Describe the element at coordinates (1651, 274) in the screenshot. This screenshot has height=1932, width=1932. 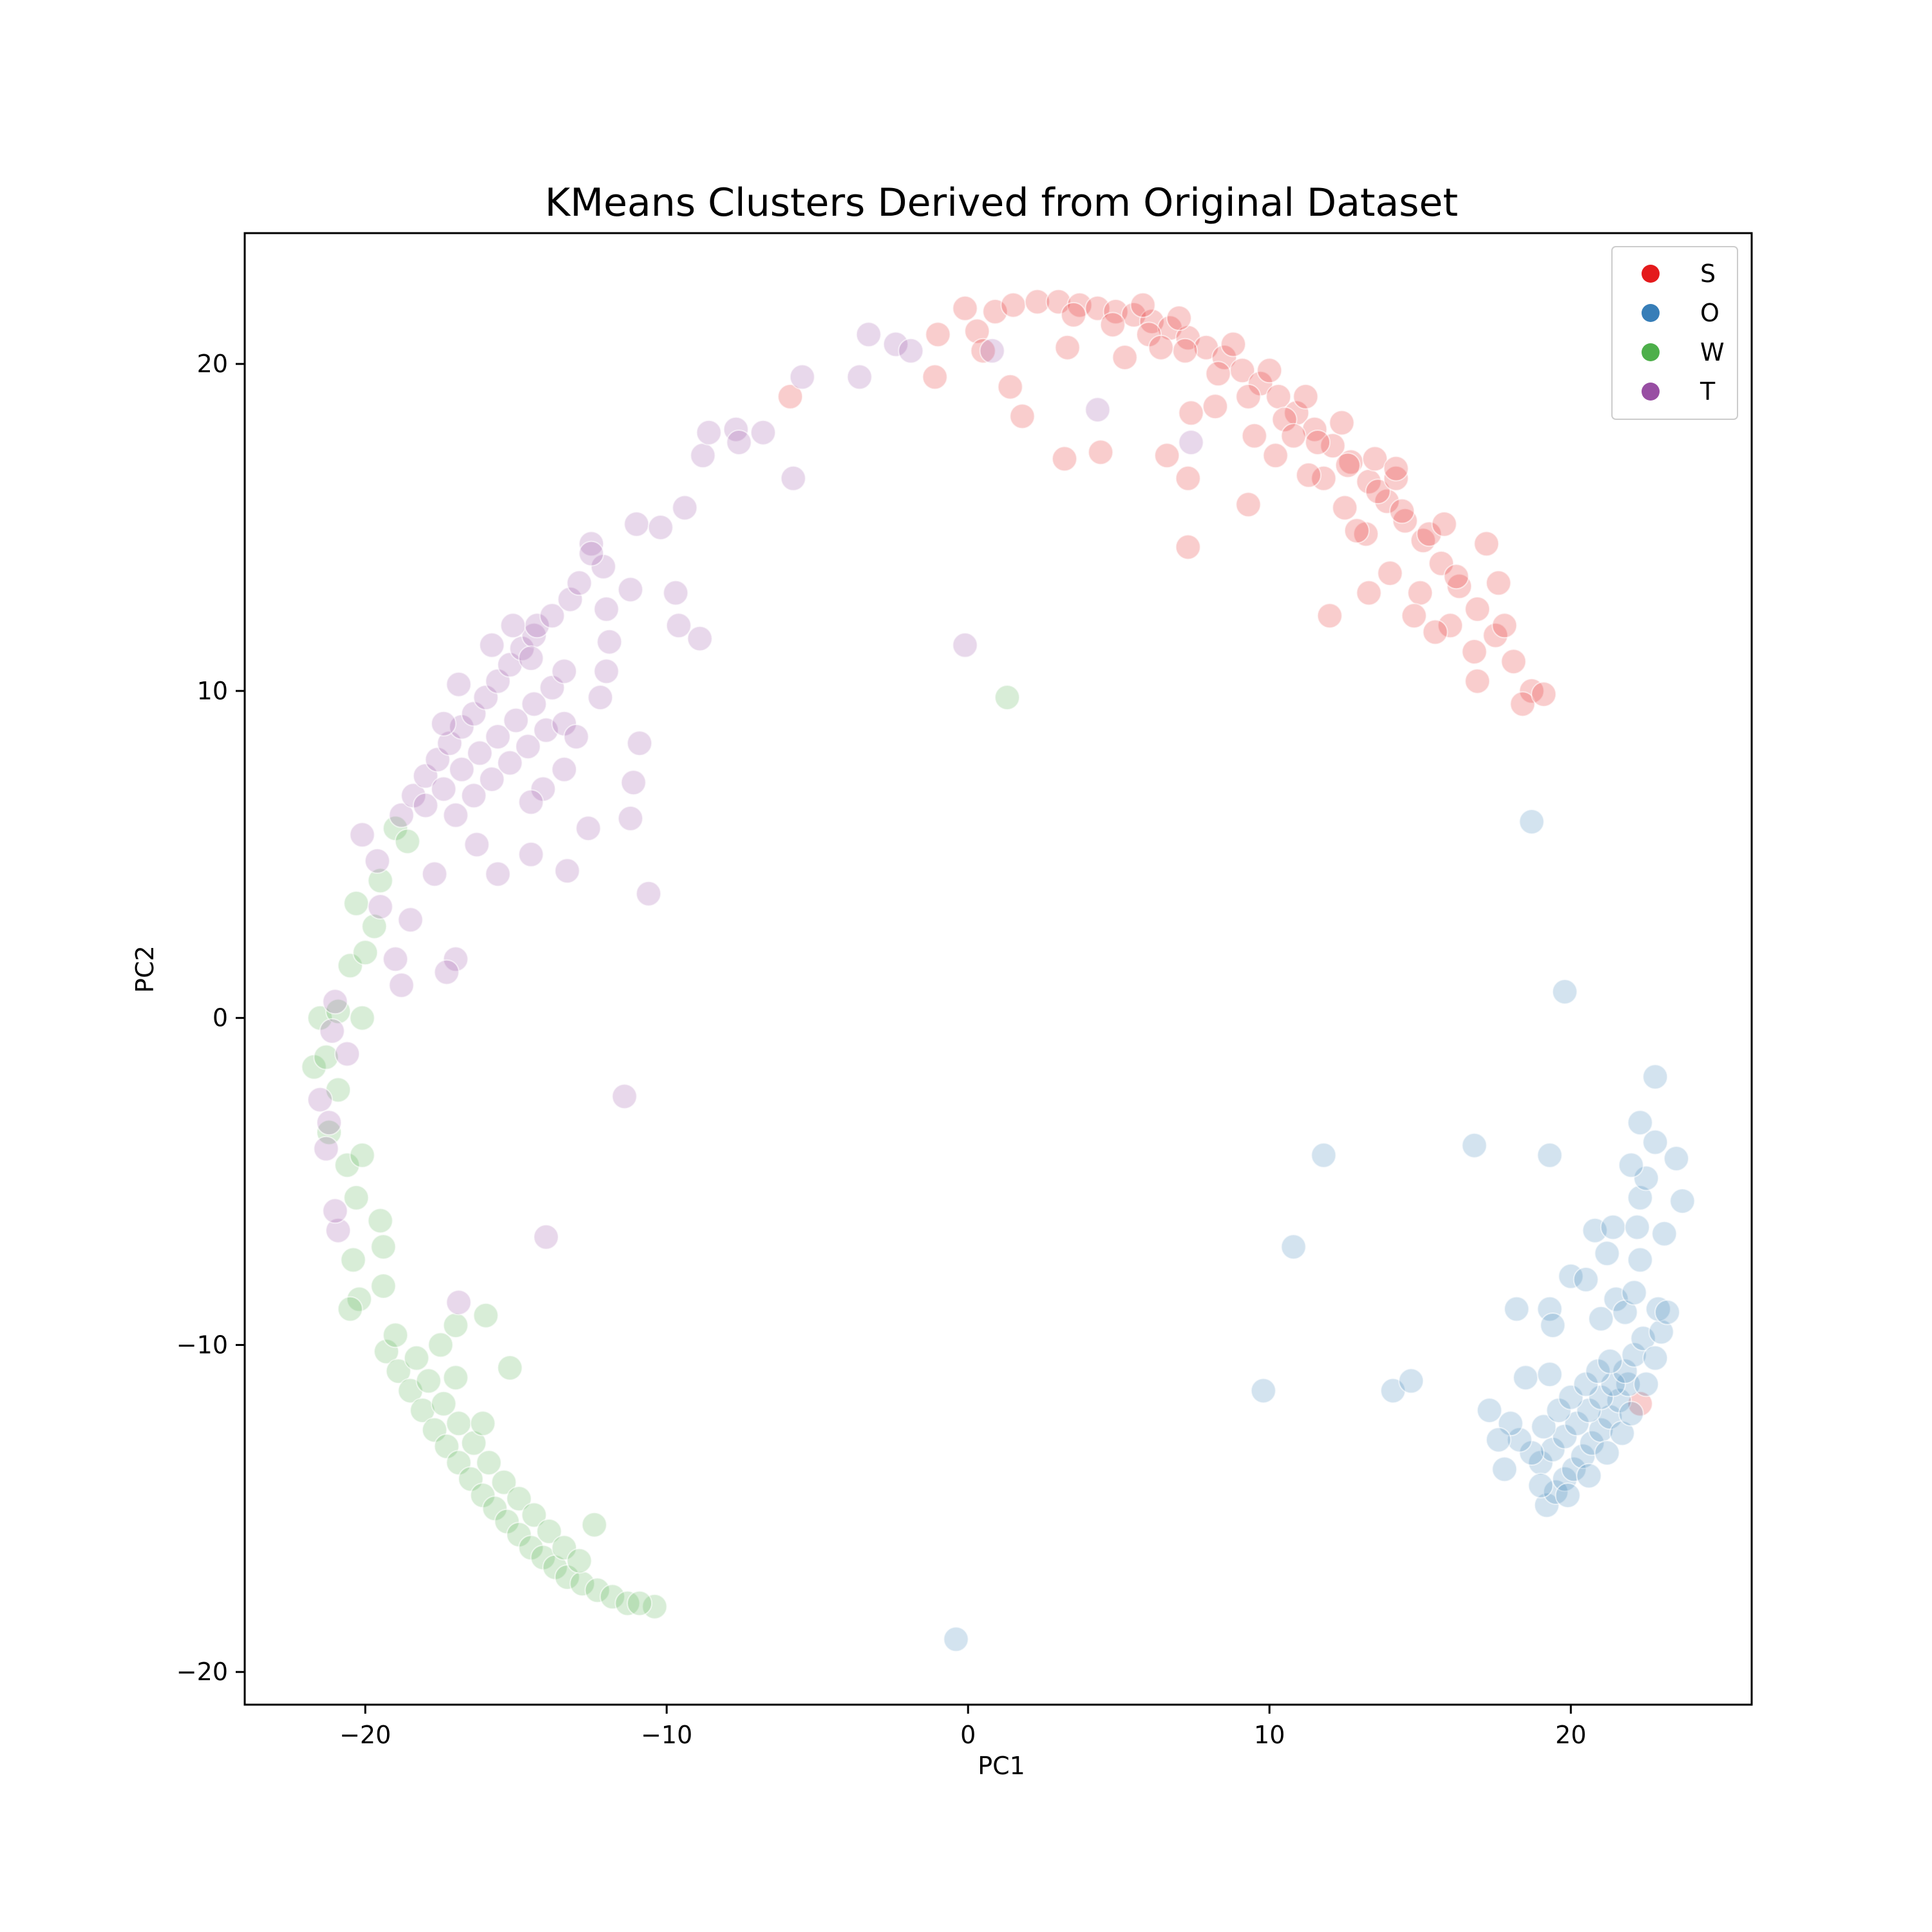
I see `legend-marker-S` at that location.